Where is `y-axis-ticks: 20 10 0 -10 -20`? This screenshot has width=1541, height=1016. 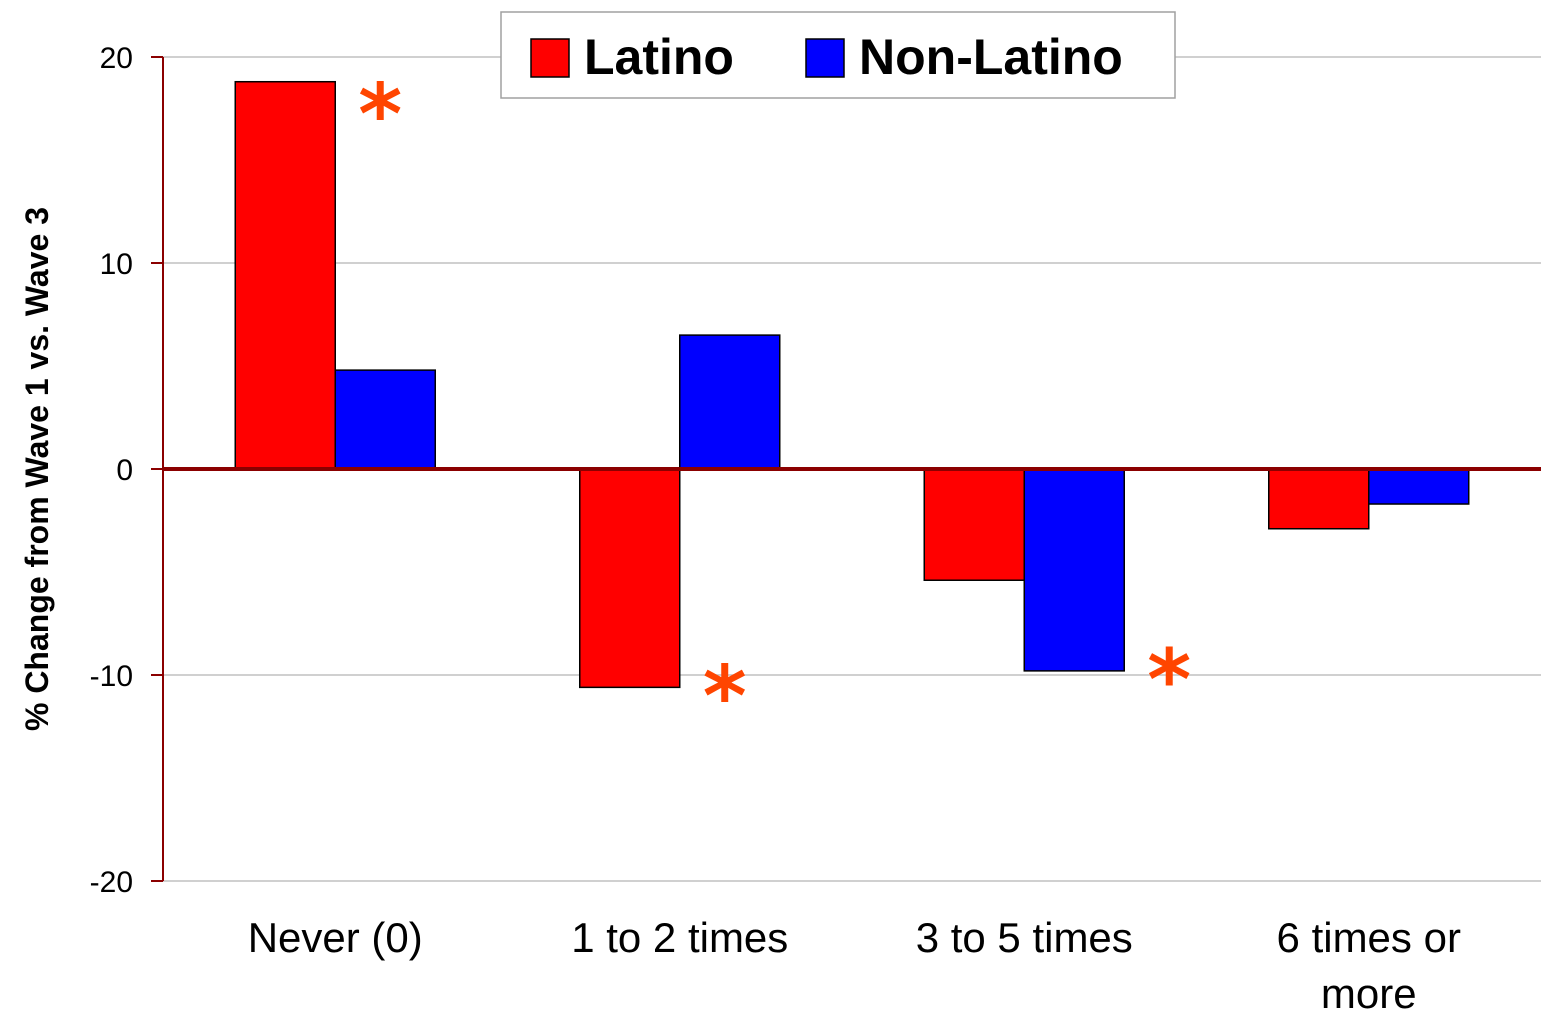 y-axis-ticks: 20 10 0 -10 -20 is located at coordinates (126, 470).